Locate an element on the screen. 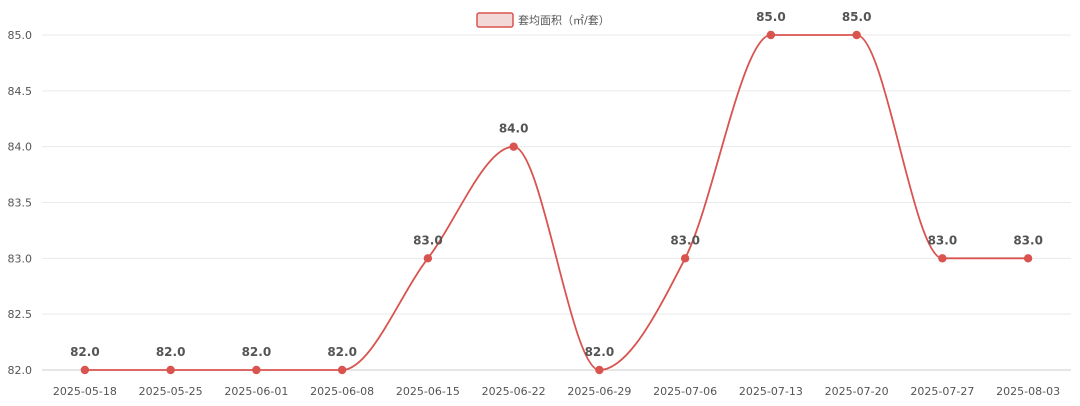 Image resolution: width=1080 pixels, height=406 pixels. x-tick-label: 2025-07-13 is located at coordinates (771, 391).